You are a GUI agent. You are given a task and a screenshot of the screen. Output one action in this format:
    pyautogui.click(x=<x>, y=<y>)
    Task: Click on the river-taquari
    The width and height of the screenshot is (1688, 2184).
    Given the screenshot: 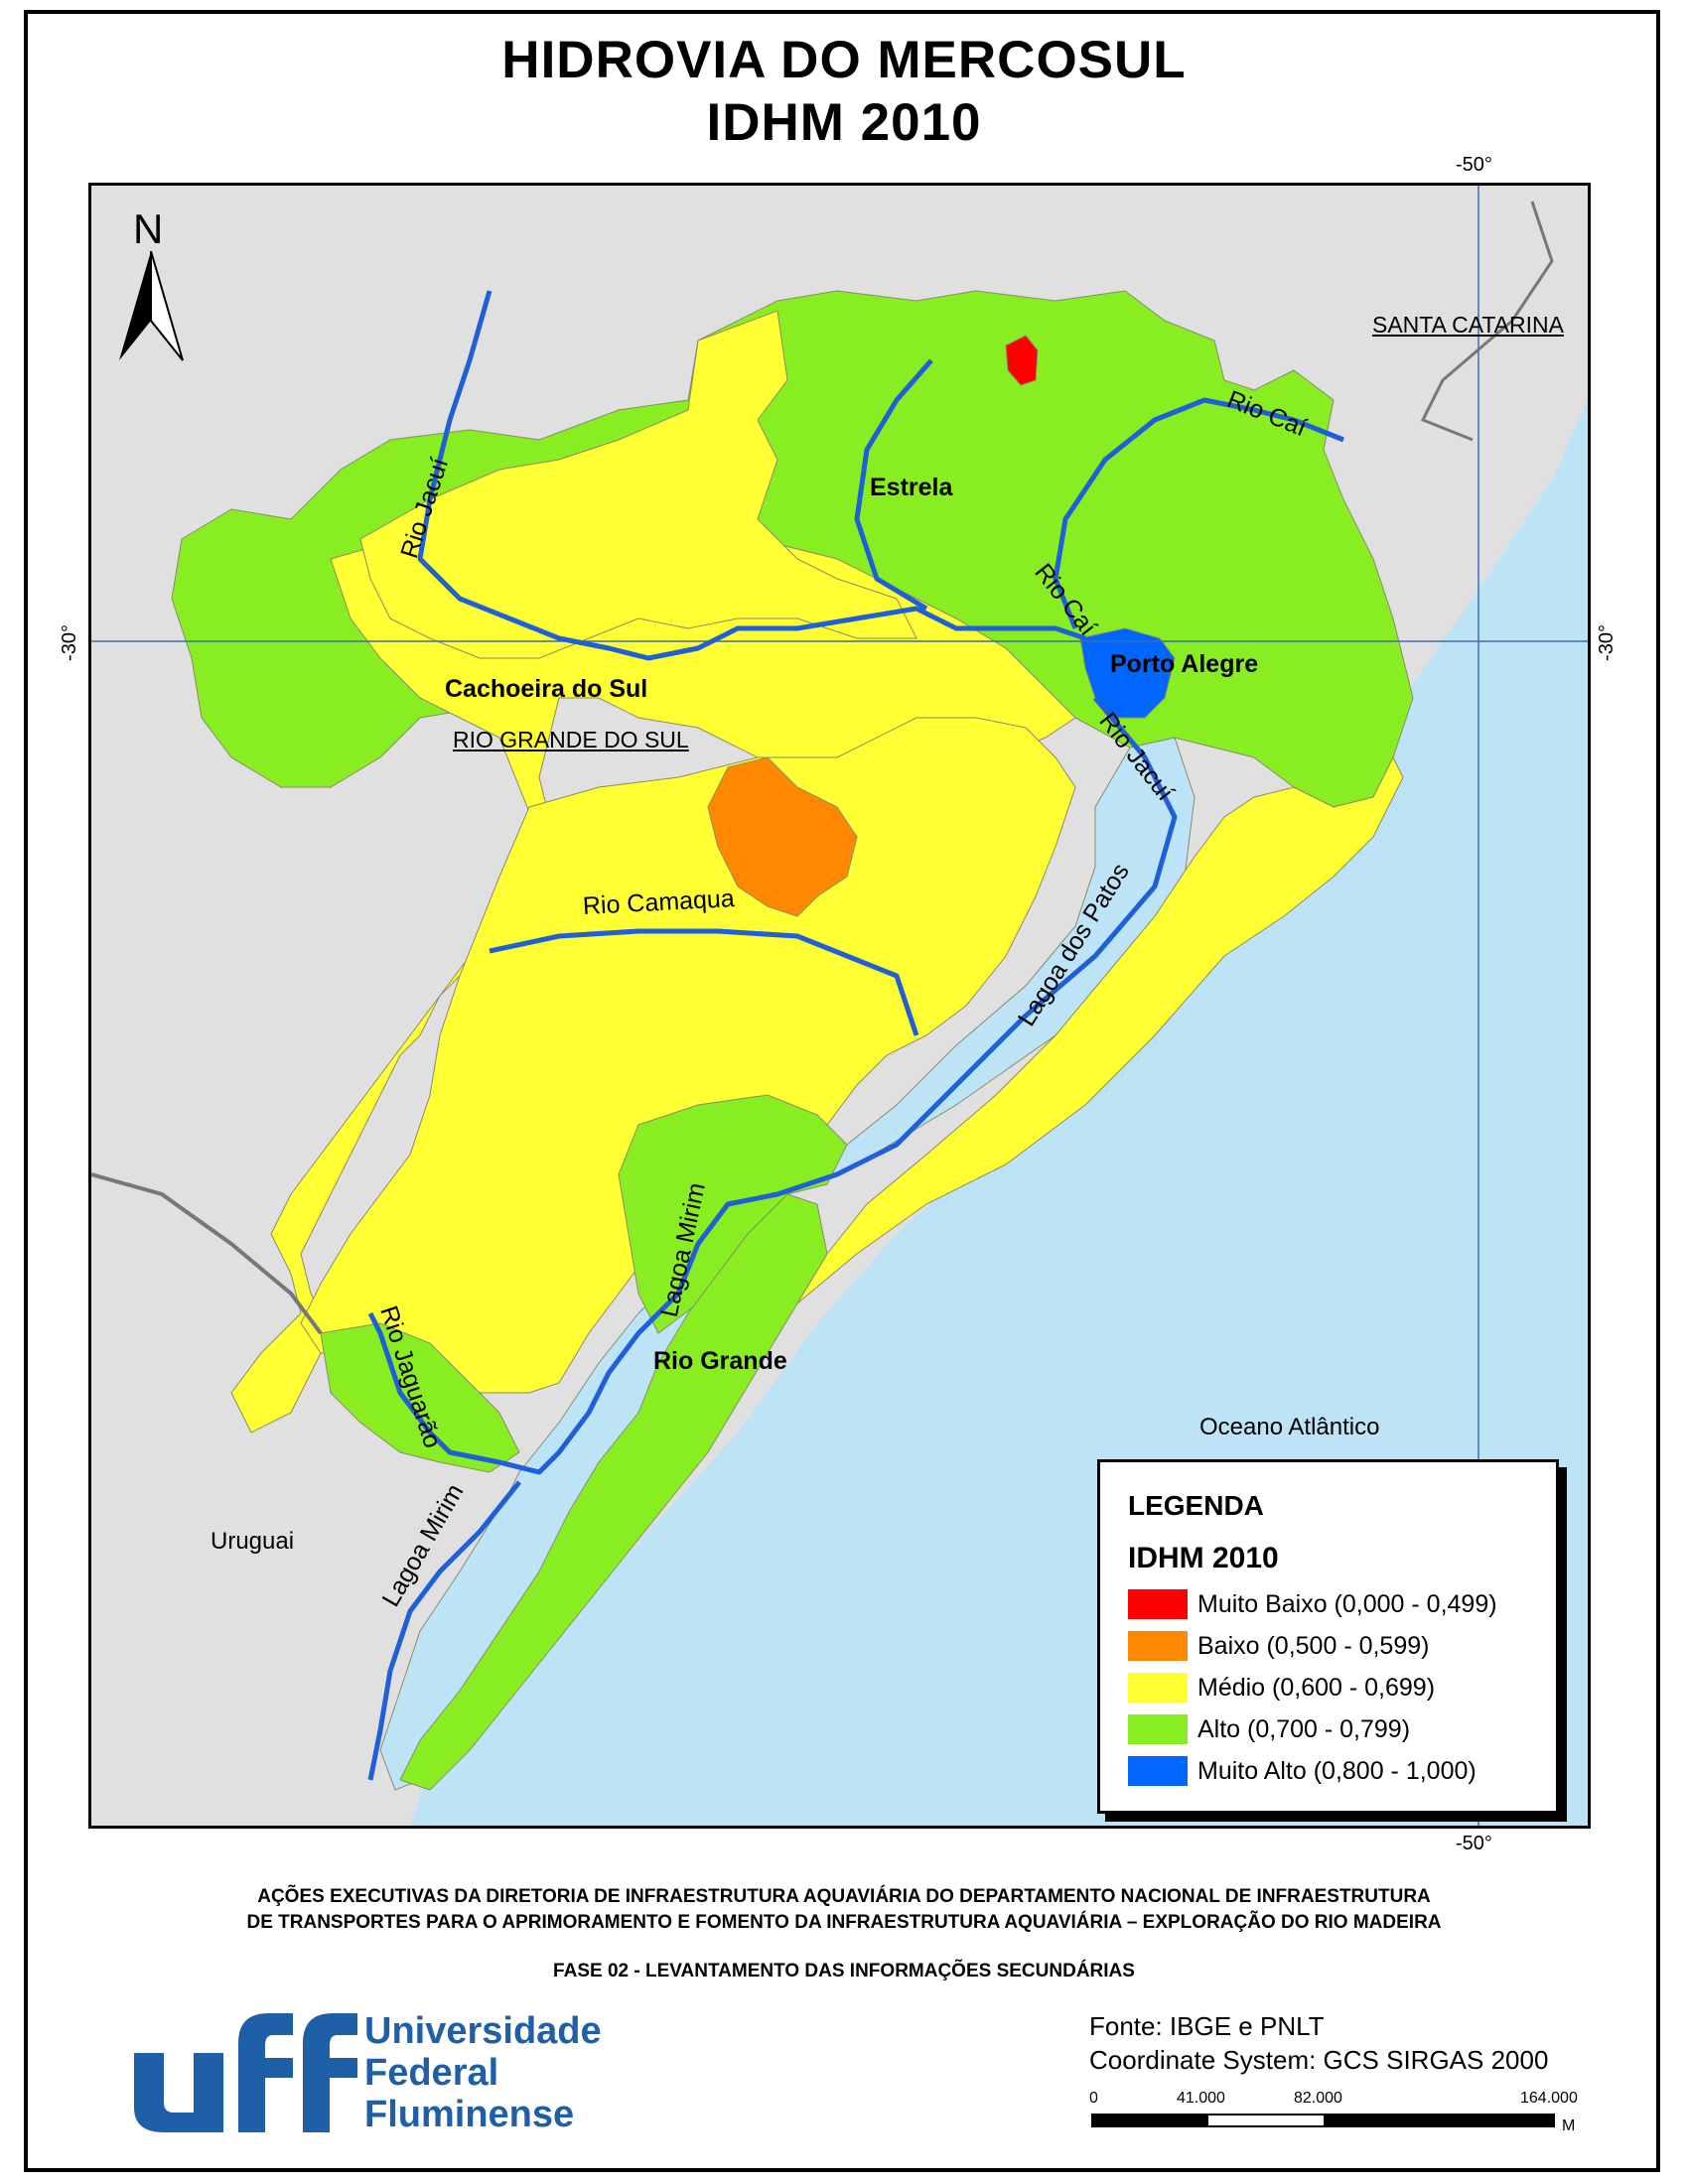 What is the action you would take?
    pyautogui.click(x=893, y=485)
    